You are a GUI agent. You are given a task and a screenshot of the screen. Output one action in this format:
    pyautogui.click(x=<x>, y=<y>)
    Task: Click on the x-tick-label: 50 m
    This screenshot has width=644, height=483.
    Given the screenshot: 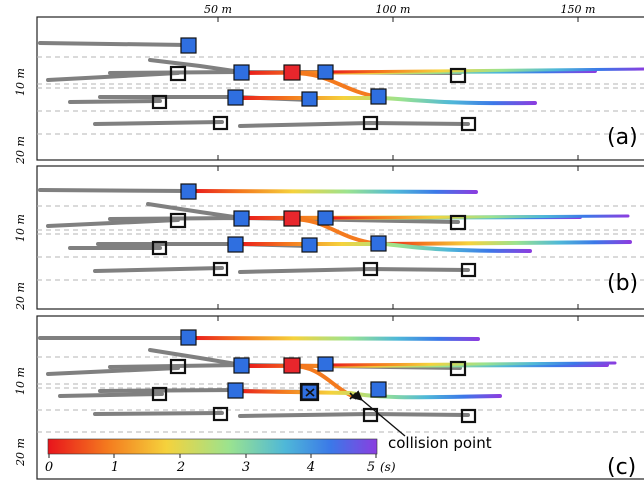 What is the action you would take?
    pyautogui.click(x=218, y=9)
    